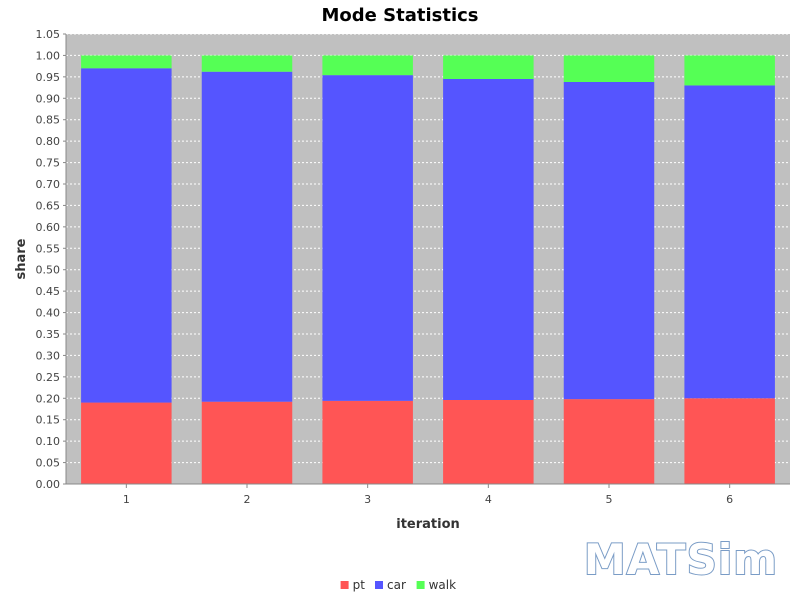 The width and height of the screenshot is (800, 600). What do you see at coordinates (48, 163) in the screenshot?
I see `y-tick-label: 0.75` at bounding box center [48, 163].